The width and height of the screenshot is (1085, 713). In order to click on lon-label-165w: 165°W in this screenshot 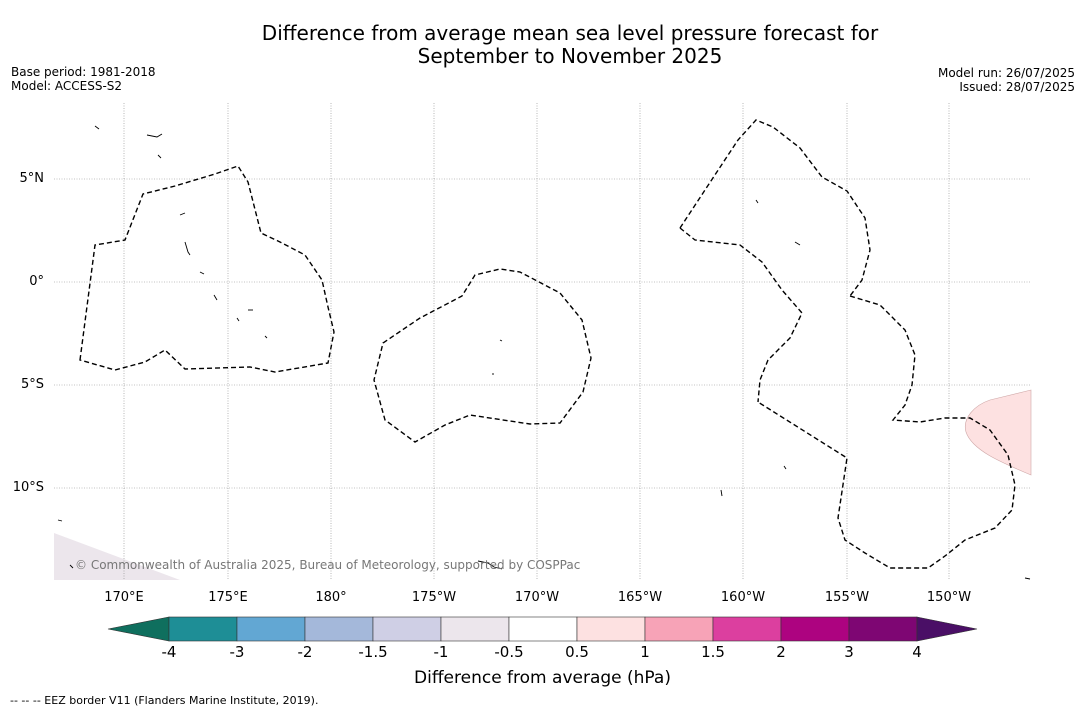, I will do `click(640, 597)`.